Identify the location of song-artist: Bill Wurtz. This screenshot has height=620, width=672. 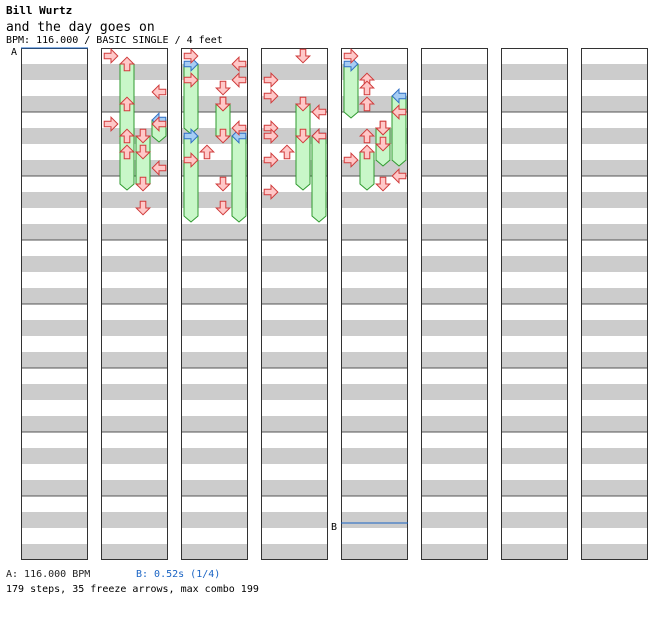
(39, 10).